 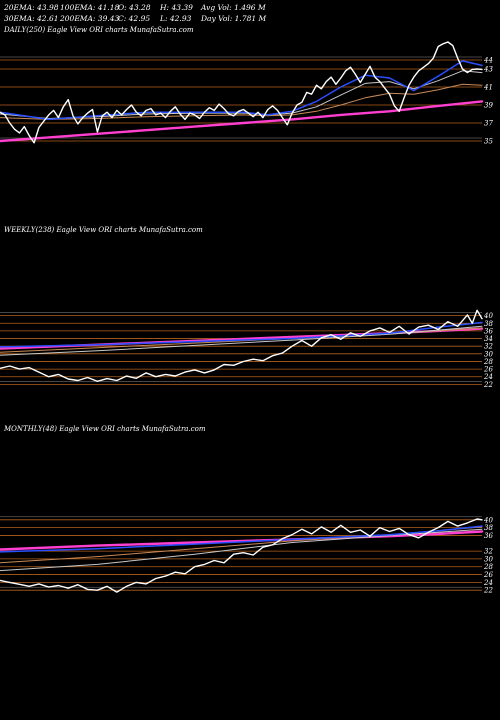 I want to click on y-tick-label: 44, so click(x=488, y=61).